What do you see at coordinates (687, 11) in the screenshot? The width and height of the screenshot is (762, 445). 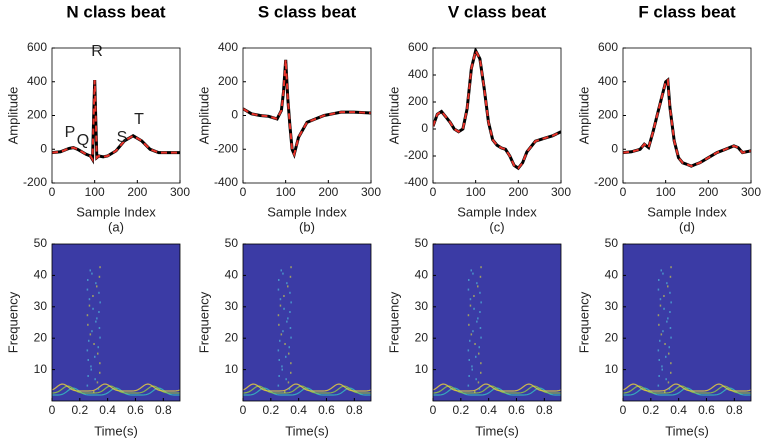 I see `chart-title: F class beat` at bounding box center [687, 11].